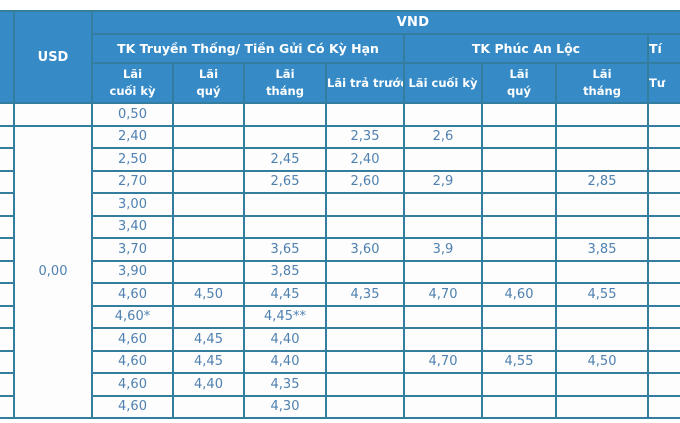  Describe the element at coordinates (132, 181) in the screenshot. I see `rate-cell: 2,70` at that location.